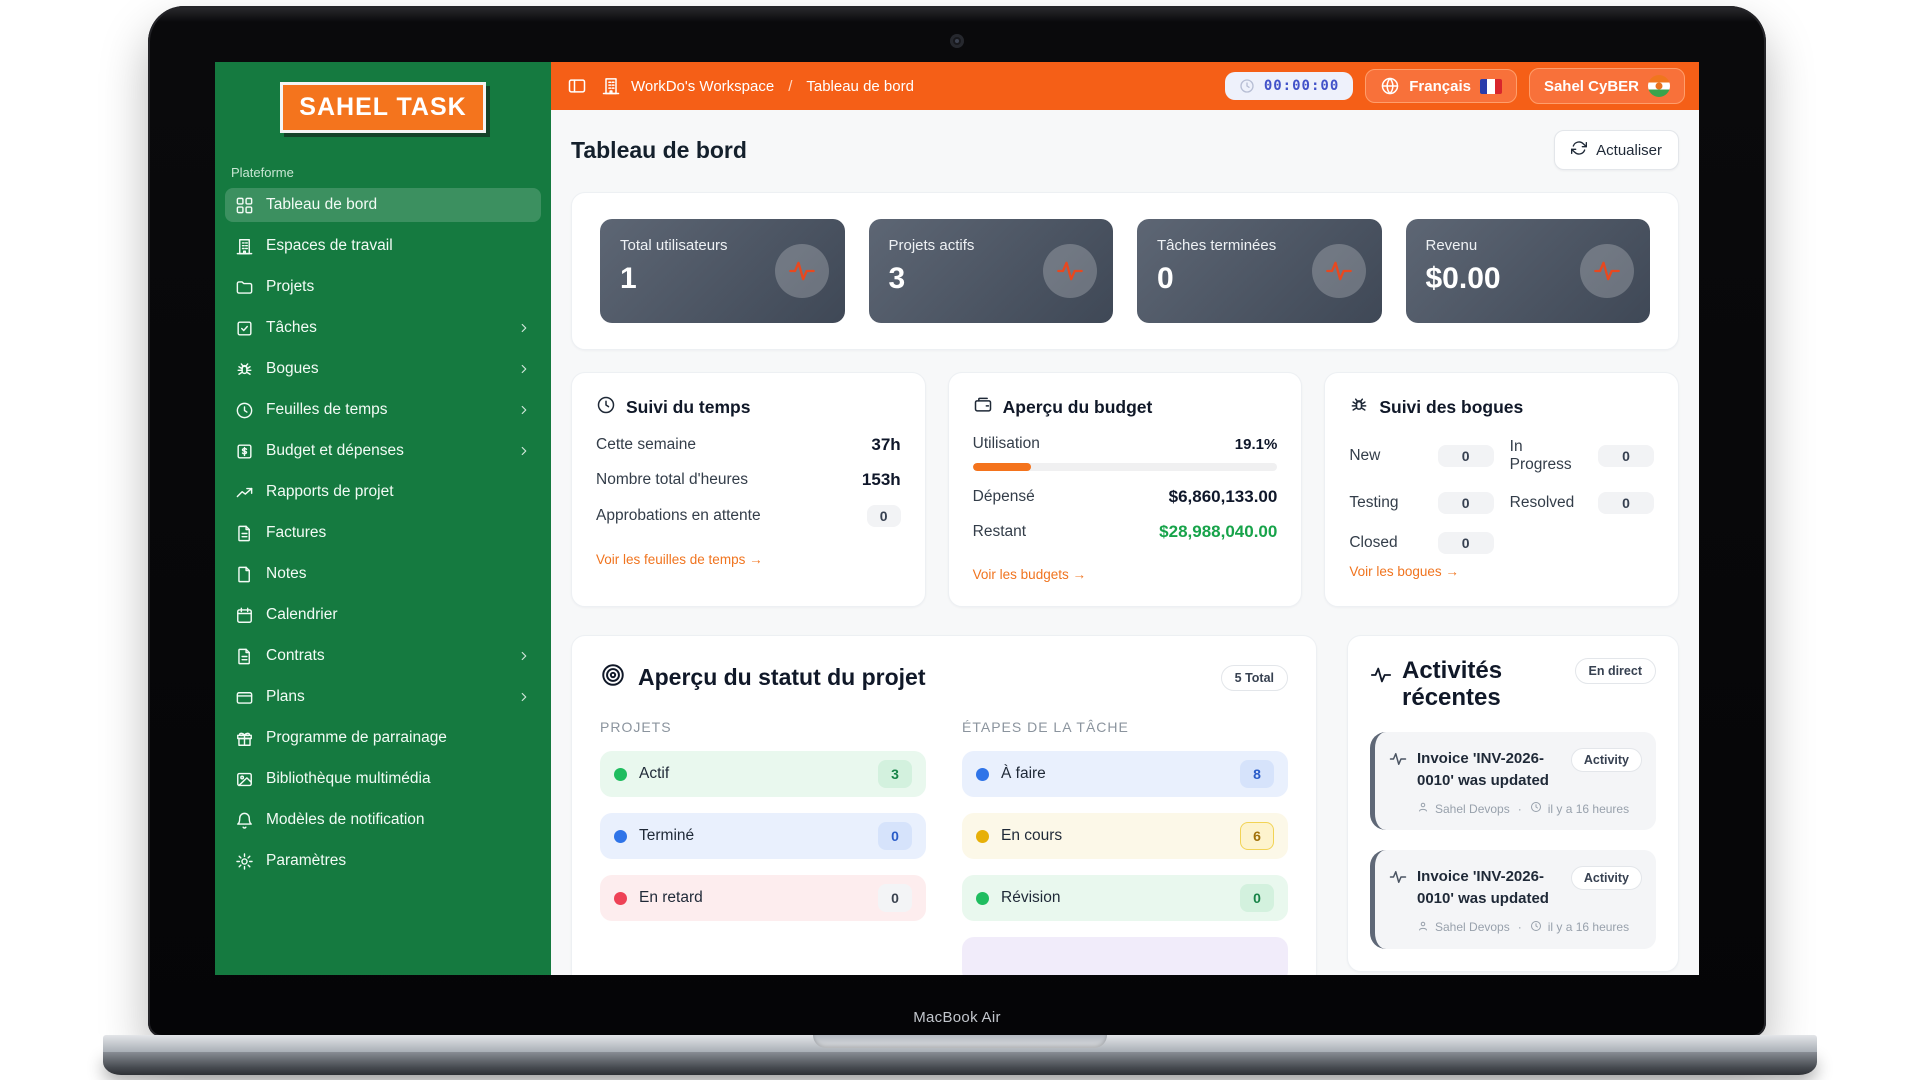  Describe the element at coordinates (1045, 727) in the screenshot. I see `stages-heading: ÉTAPES DE LA TÂCHE` at that location.